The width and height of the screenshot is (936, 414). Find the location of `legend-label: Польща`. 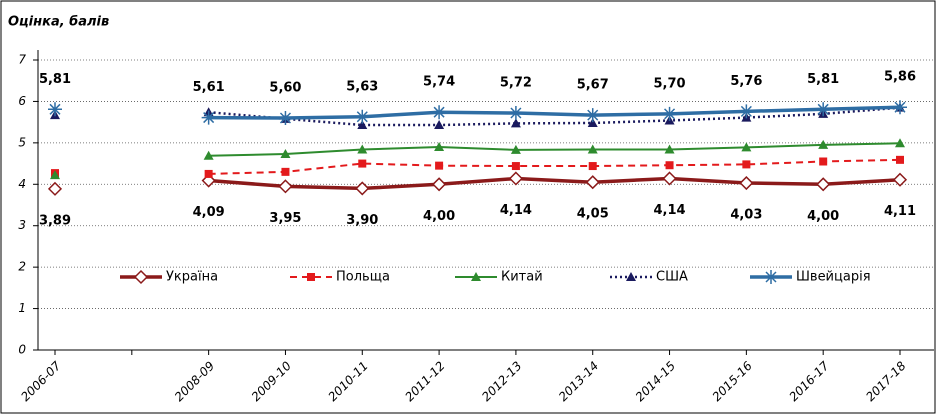

legend-label: Польща is located at coordinates (363, 277).